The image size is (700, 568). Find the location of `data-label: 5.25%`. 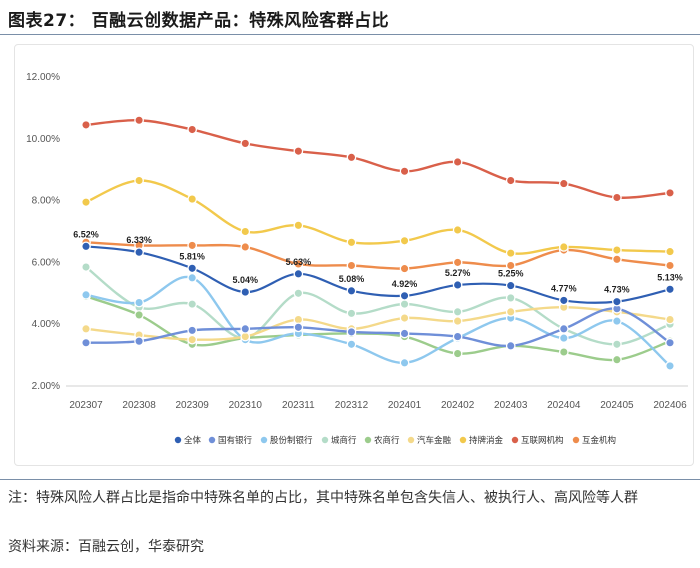

data-label: 5.25% is located at coordinates (511, 274).